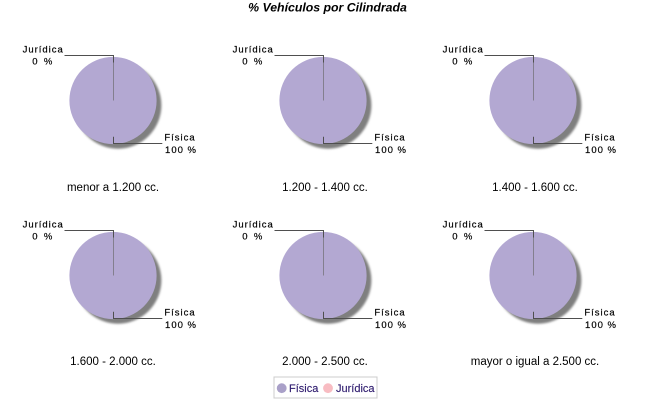 This screenshot has width=650, height=400. What do you see at coordinates (325, 362) in the screenshot?
I see `svg-text: 2.000 - 2.500 cc.` at bounding box center [325, 362].